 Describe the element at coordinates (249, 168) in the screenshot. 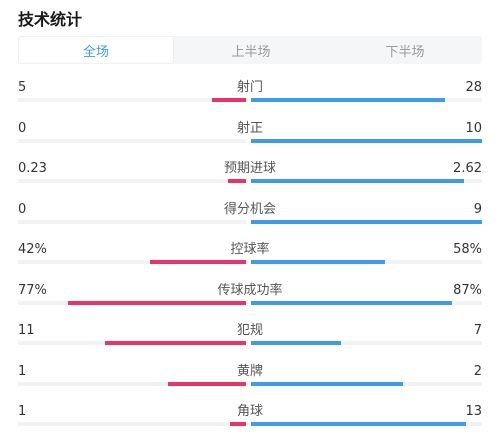

I see `stat-name: 预期进球` at that location.